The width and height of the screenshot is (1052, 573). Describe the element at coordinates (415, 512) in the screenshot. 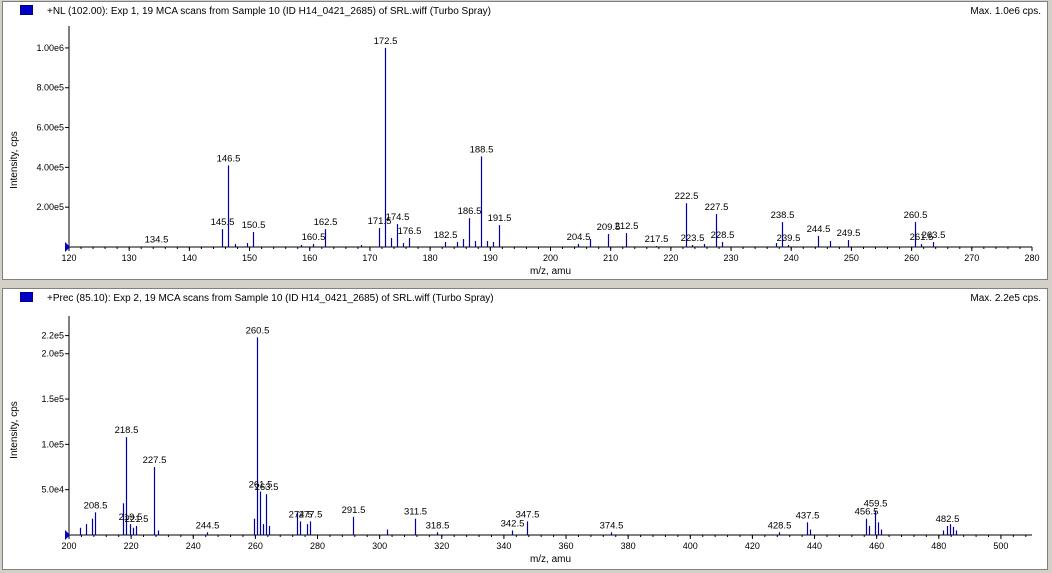

I see `peak-label: 311.5` at that location.